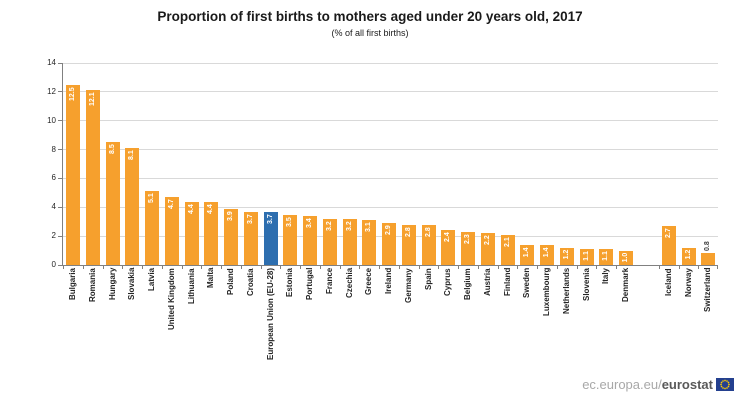 Image resolution: width=740 pixels, height=404 pixels. Describe the element at coordinates (211, 208) in the screenshot. I see `bar-value-label-malta: 4.4` at that location.